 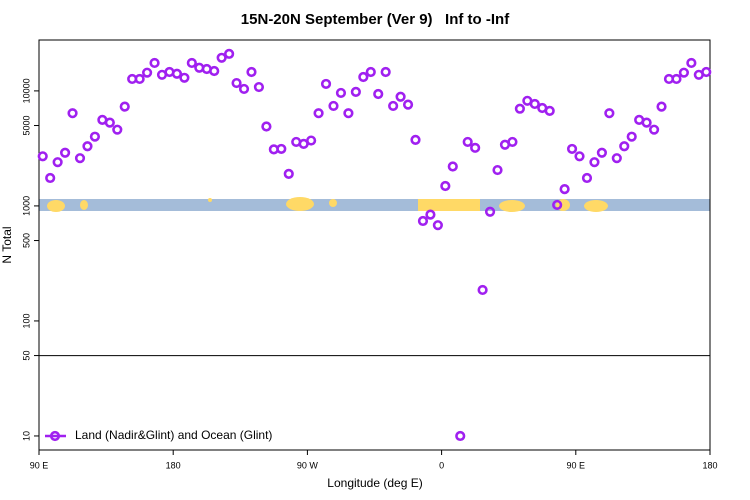 What do you see at coordinates (26, 126) in the screenshot?
I see `y-tick-label: 5000` at bounding box center [26, 126].